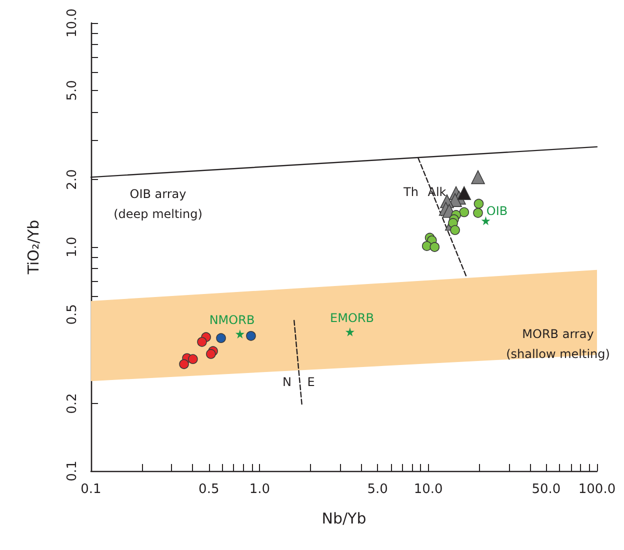 The image size is (624, 550). What do you see at coordinates (352, 318) in the screenshot?
I see `annotation: EMORB` at bounding box center [352, 318].